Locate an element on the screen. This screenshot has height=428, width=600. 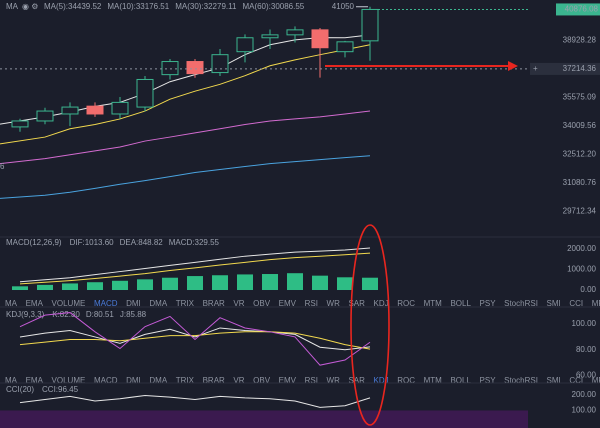
legend-entry: MA(30):32279.11 is located at coordinates (206, 6).